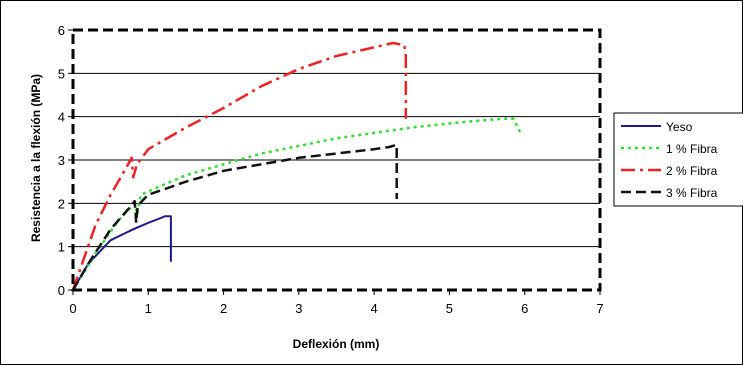 Image resolution: width=743 pixels, height=365 pixels. Describe the element at coordinates (692, 193) in the screenshot. I see `legend-label-4: 3 % Fibra` at that location.